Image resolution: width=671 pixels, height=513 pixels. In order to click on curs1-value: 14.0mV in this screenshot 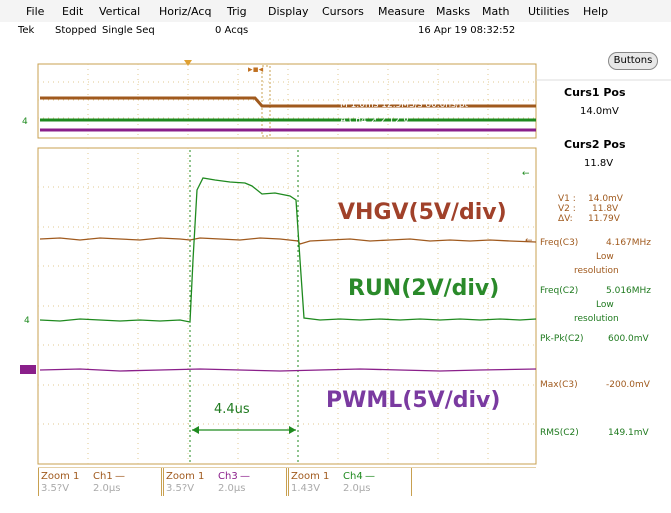, I will do `click(599, 111)`.